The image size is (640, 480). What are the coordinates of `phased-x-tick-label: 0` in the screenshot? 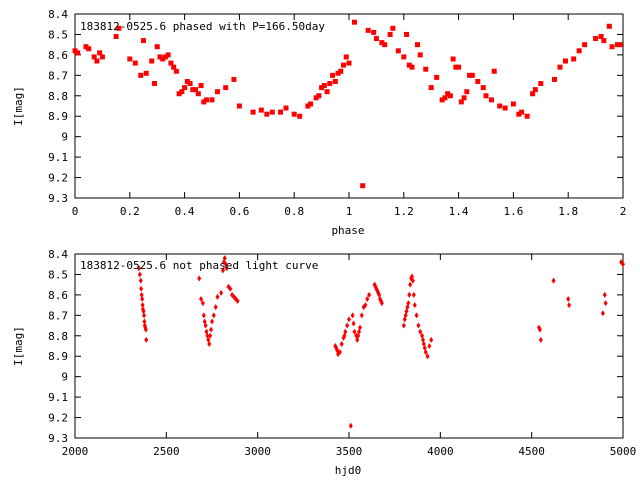 It's located at (75, 211).